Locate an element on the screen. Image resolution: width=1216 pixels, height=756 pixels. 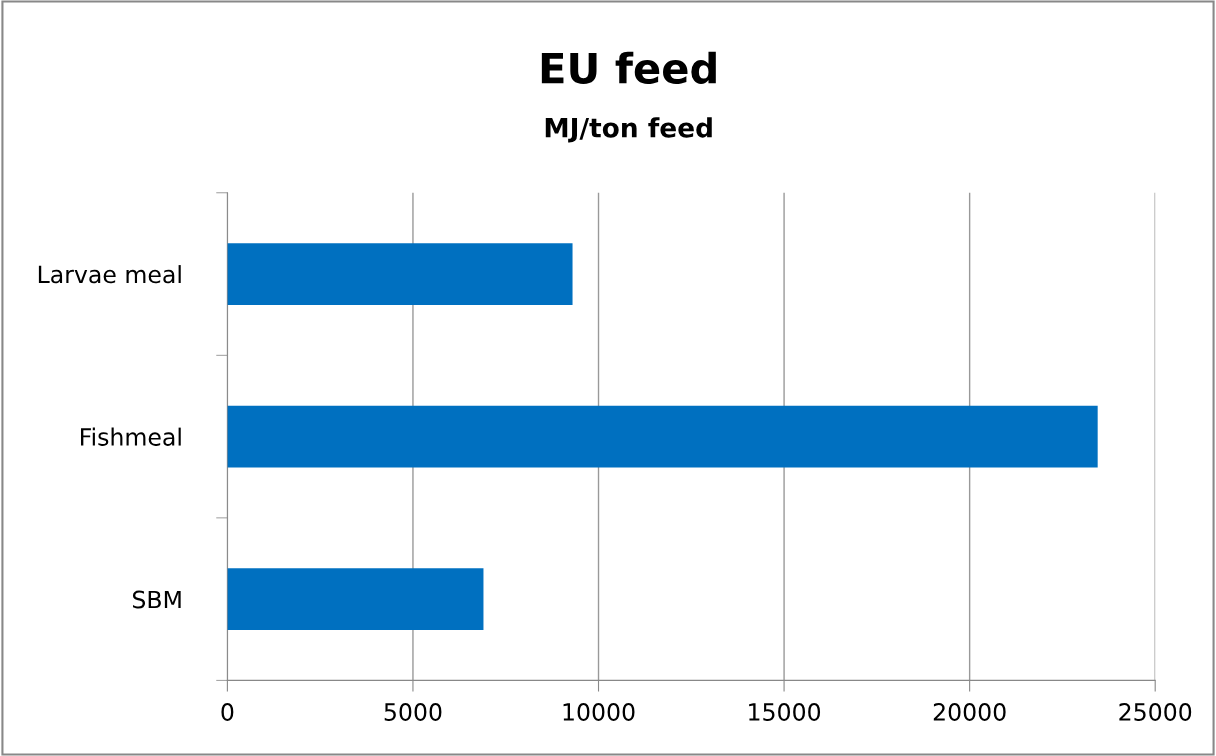
y-tick-label: Larvae meal is located at coordinates (109, 274).